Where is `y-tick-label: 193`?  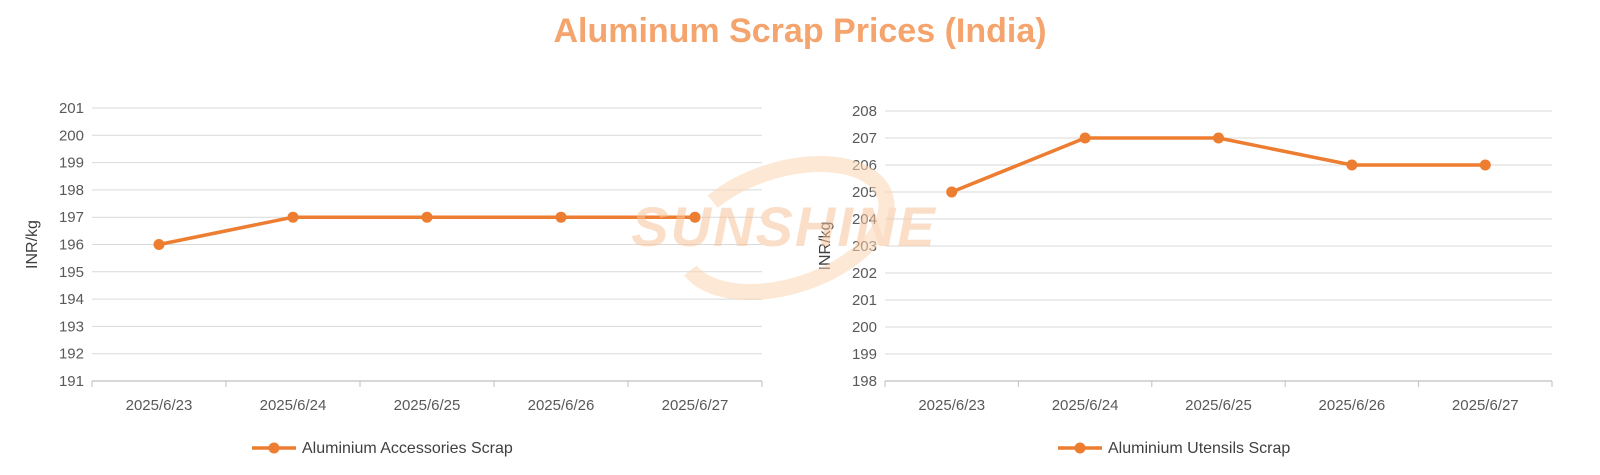 y-tick-label: 193 is located at coordinates (71, 326).